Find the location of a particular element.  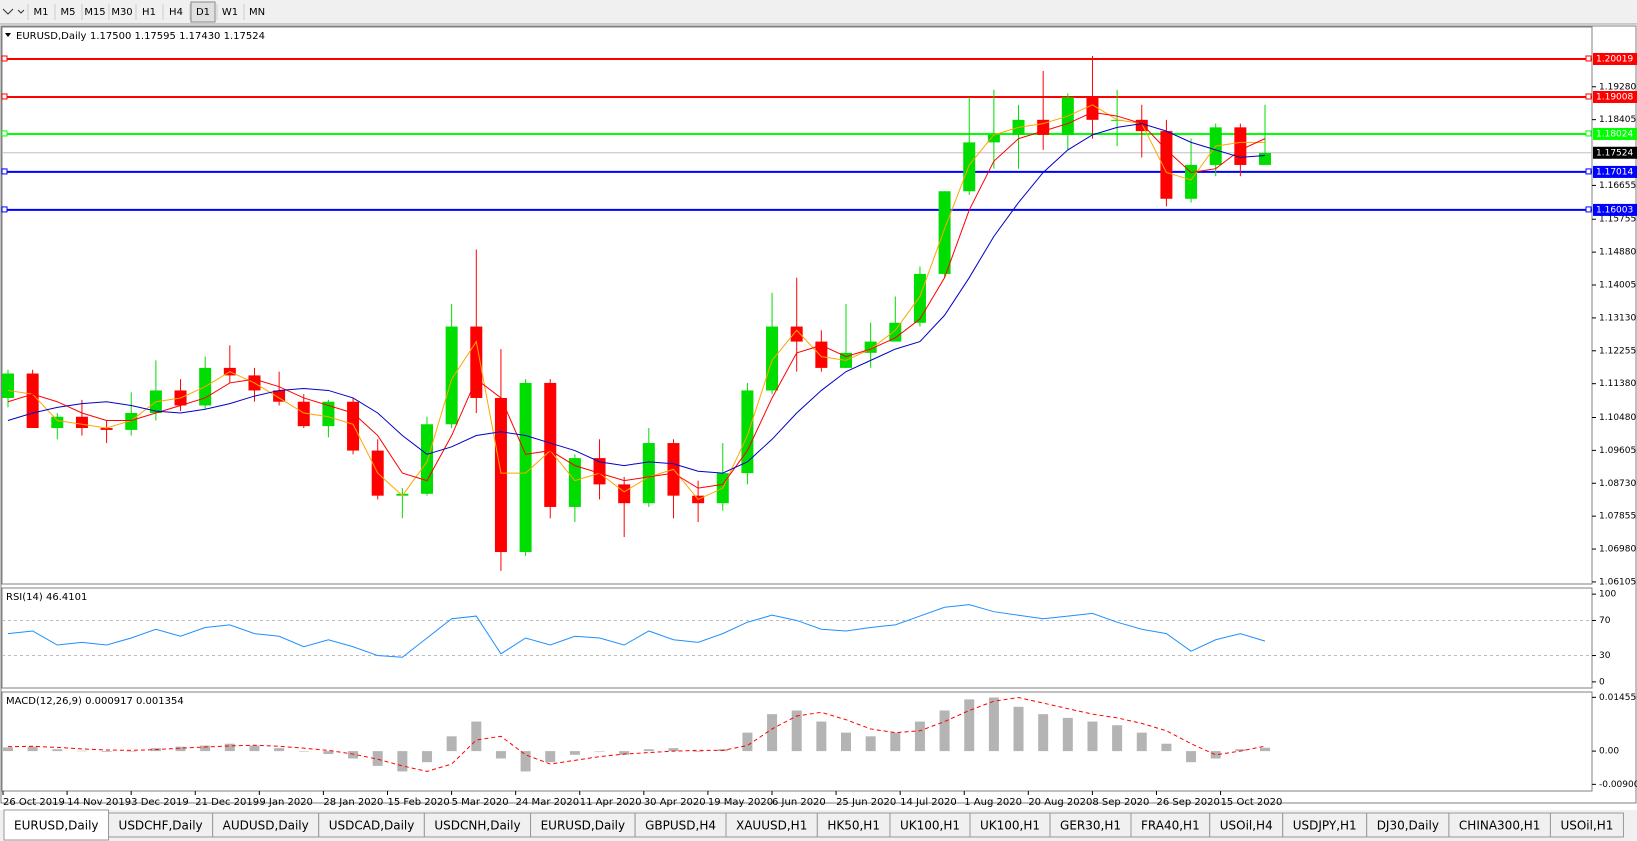

tab: USDCHF,Daily is located at coordinates (161, 825).